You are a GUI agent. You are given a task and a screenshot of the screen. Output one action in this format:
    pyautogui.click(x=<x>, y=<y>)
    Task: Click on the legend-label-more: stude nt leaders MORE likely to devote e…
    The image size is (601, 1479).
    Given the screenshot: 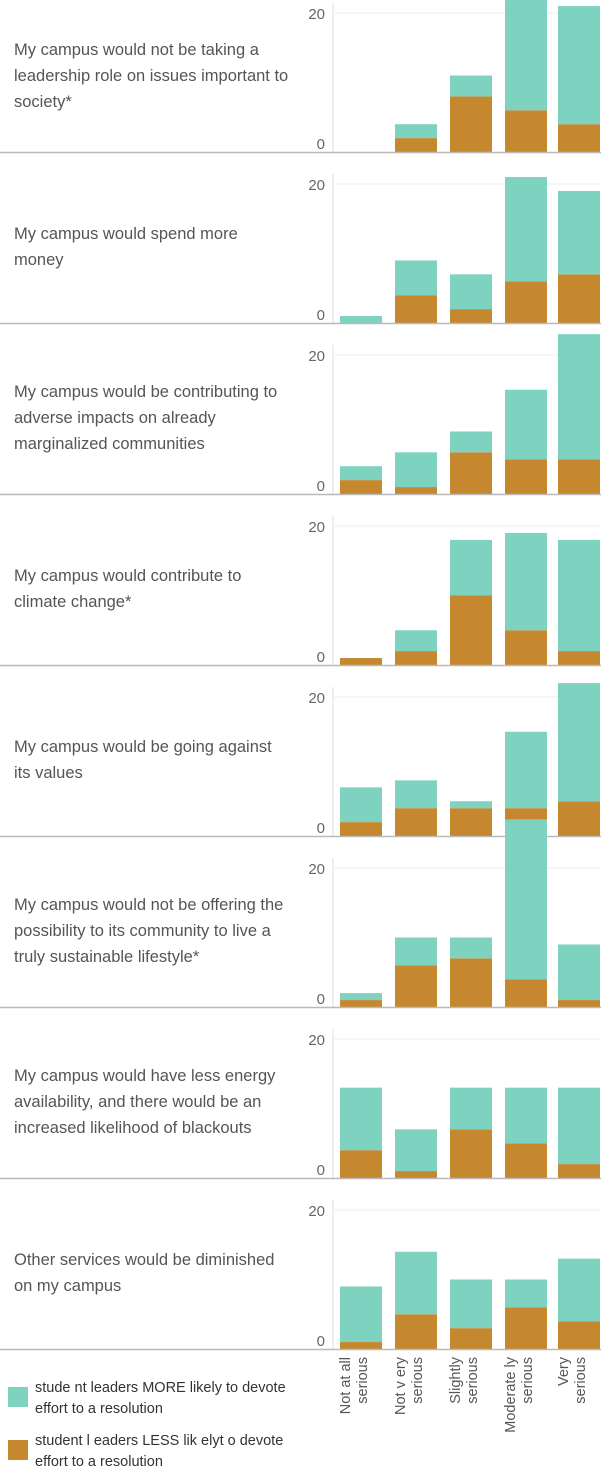 What is the action you would take?
    pyautogui.click(x=160, y=1398)
    